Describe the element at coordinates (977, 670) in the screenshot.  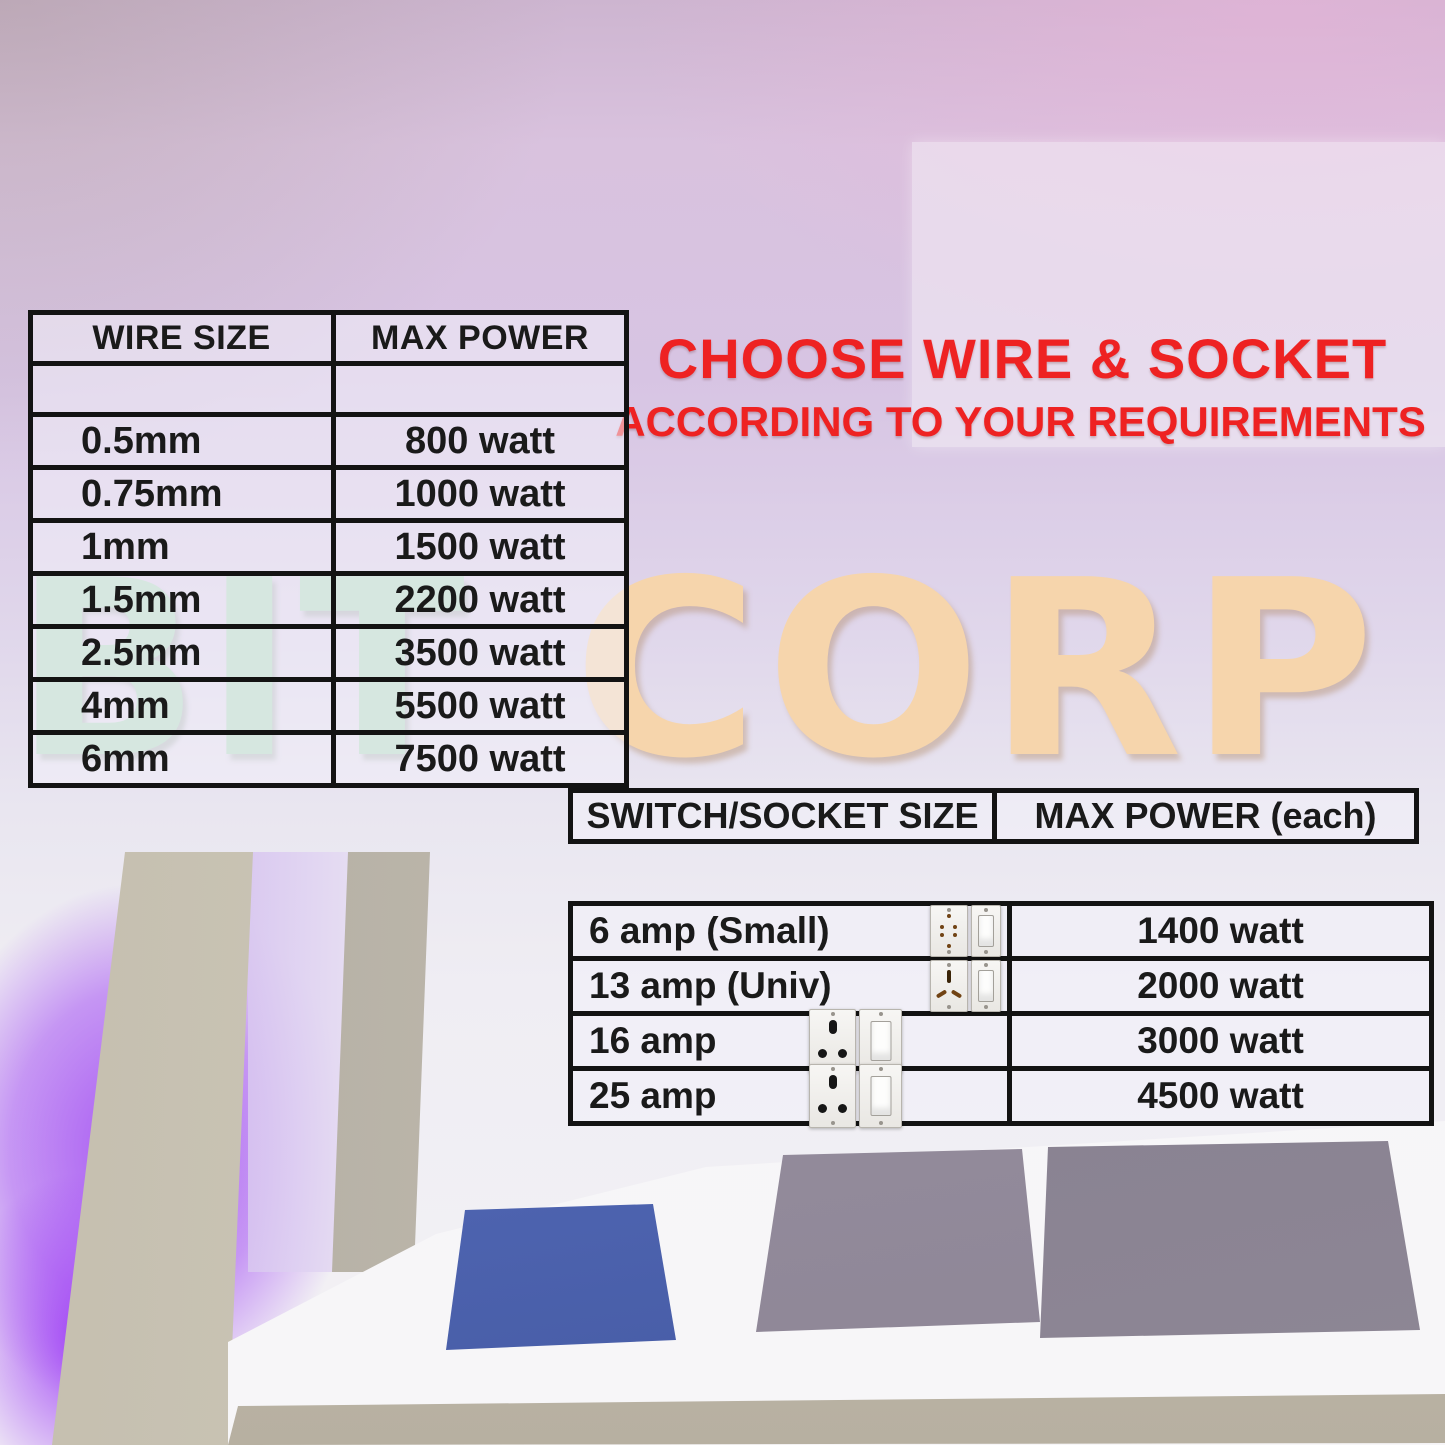
I see `watermark-corp-text: CORP` at that location.